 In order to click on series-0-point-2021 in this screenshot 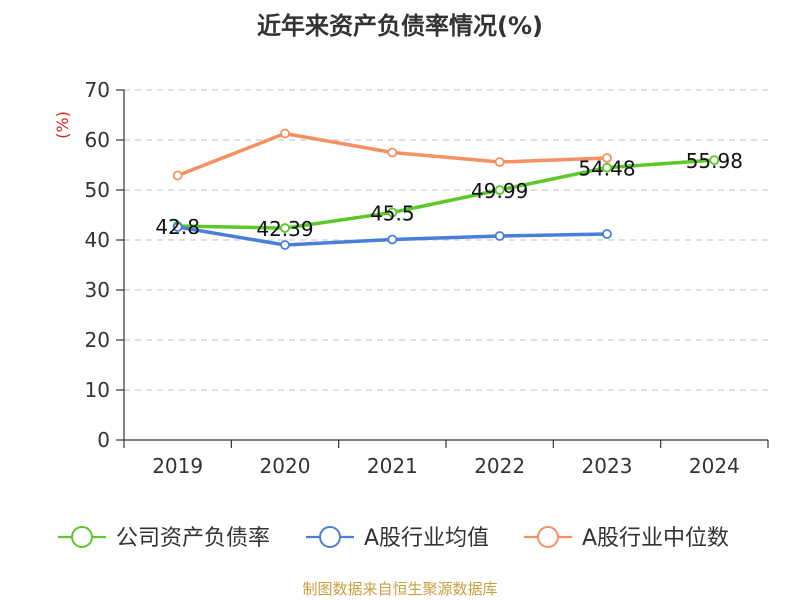, I will do `click(392, 212)`.